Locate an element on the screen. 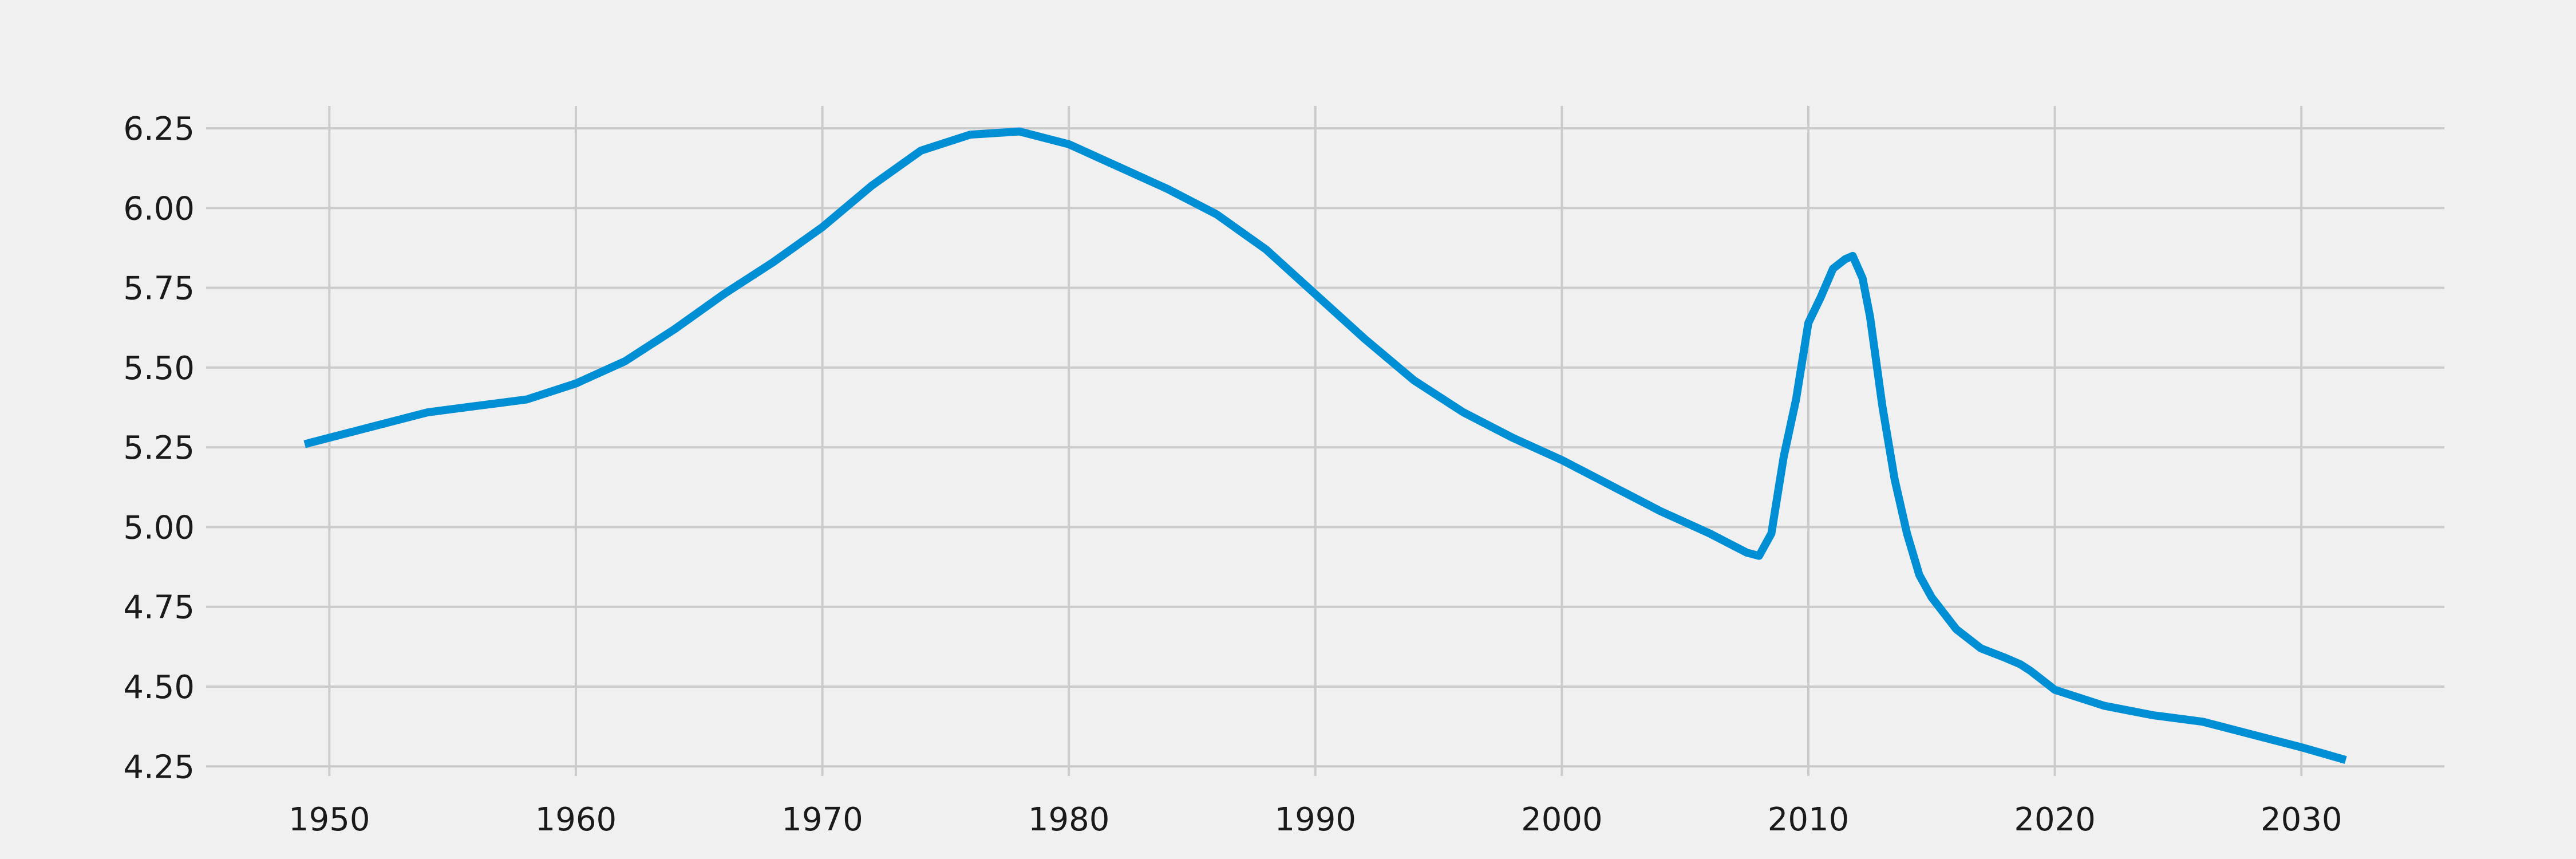 This screenshot has width=2576, height=859. y-tick-label: 6.25 is located at coordinates (159, 129).